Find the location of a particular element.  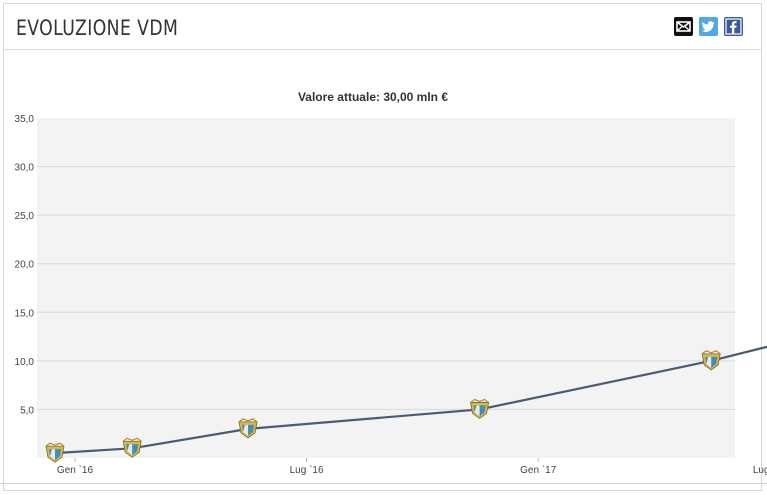

y-tick-label: 30,0 is located at coordinates (25, 168).